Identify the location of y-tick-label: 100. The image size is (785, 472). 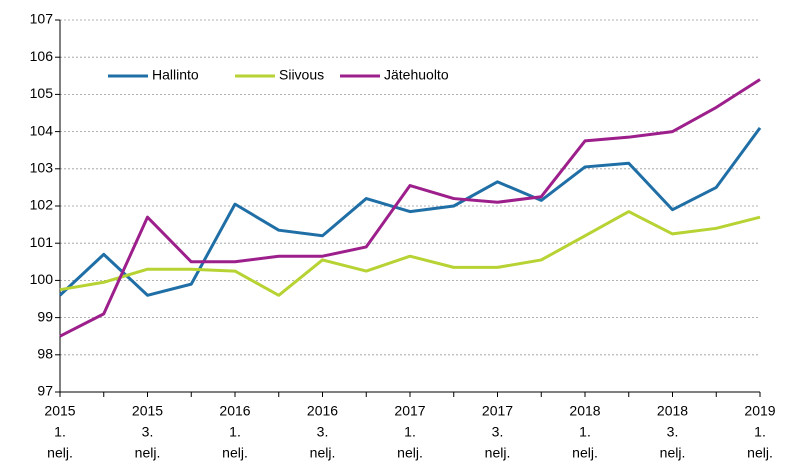
(42, 279).